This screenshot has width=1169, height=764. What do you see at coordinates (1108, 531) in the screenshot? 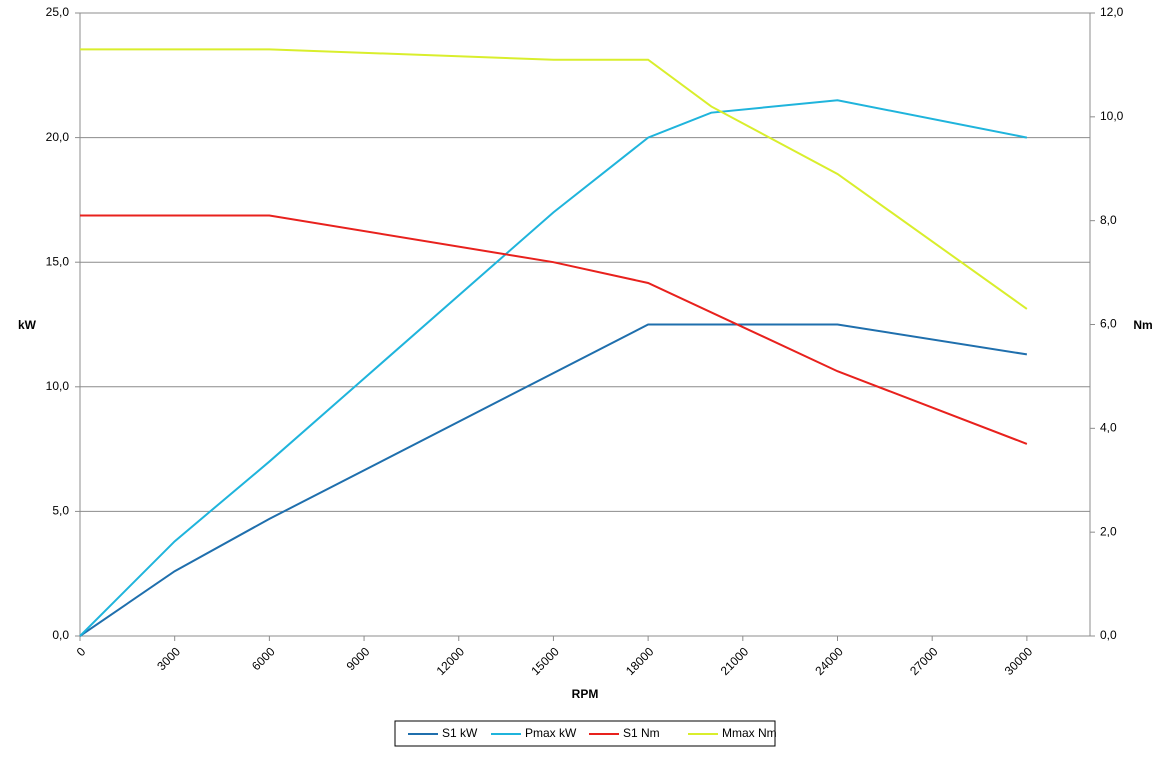
I see `y2-tick-label: 2,0` at bounding box center [1108, 531].